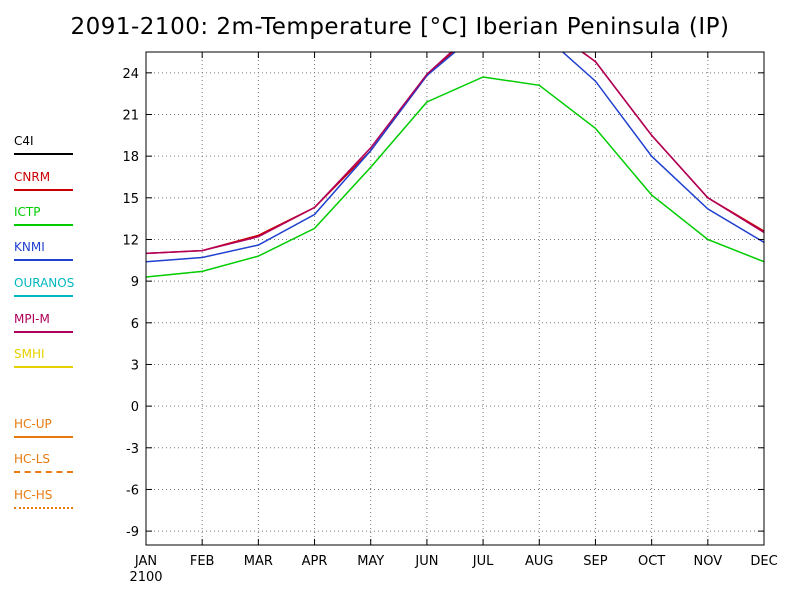 The width and height of the screenshot is (800, 600). I want to click on x-tick-label: JUN, so click(426, 561).